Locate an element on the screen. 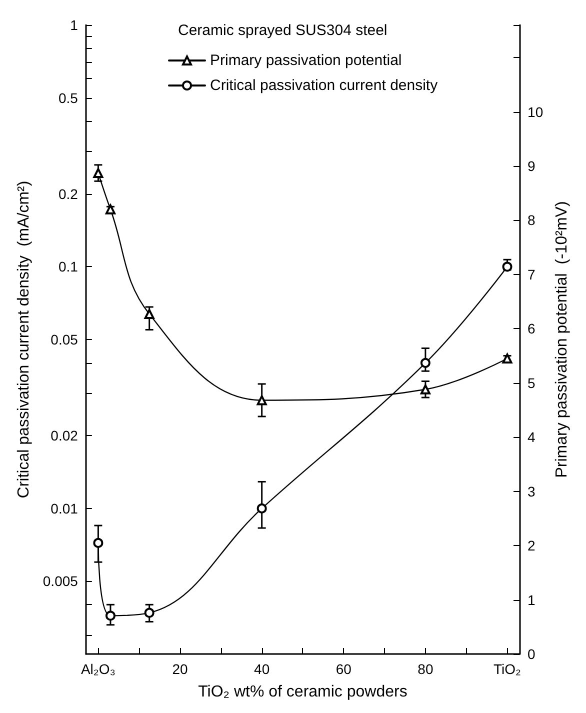 The image size is (586, 713). y2-tick-label: 10 is located at coordinates (536, 112).